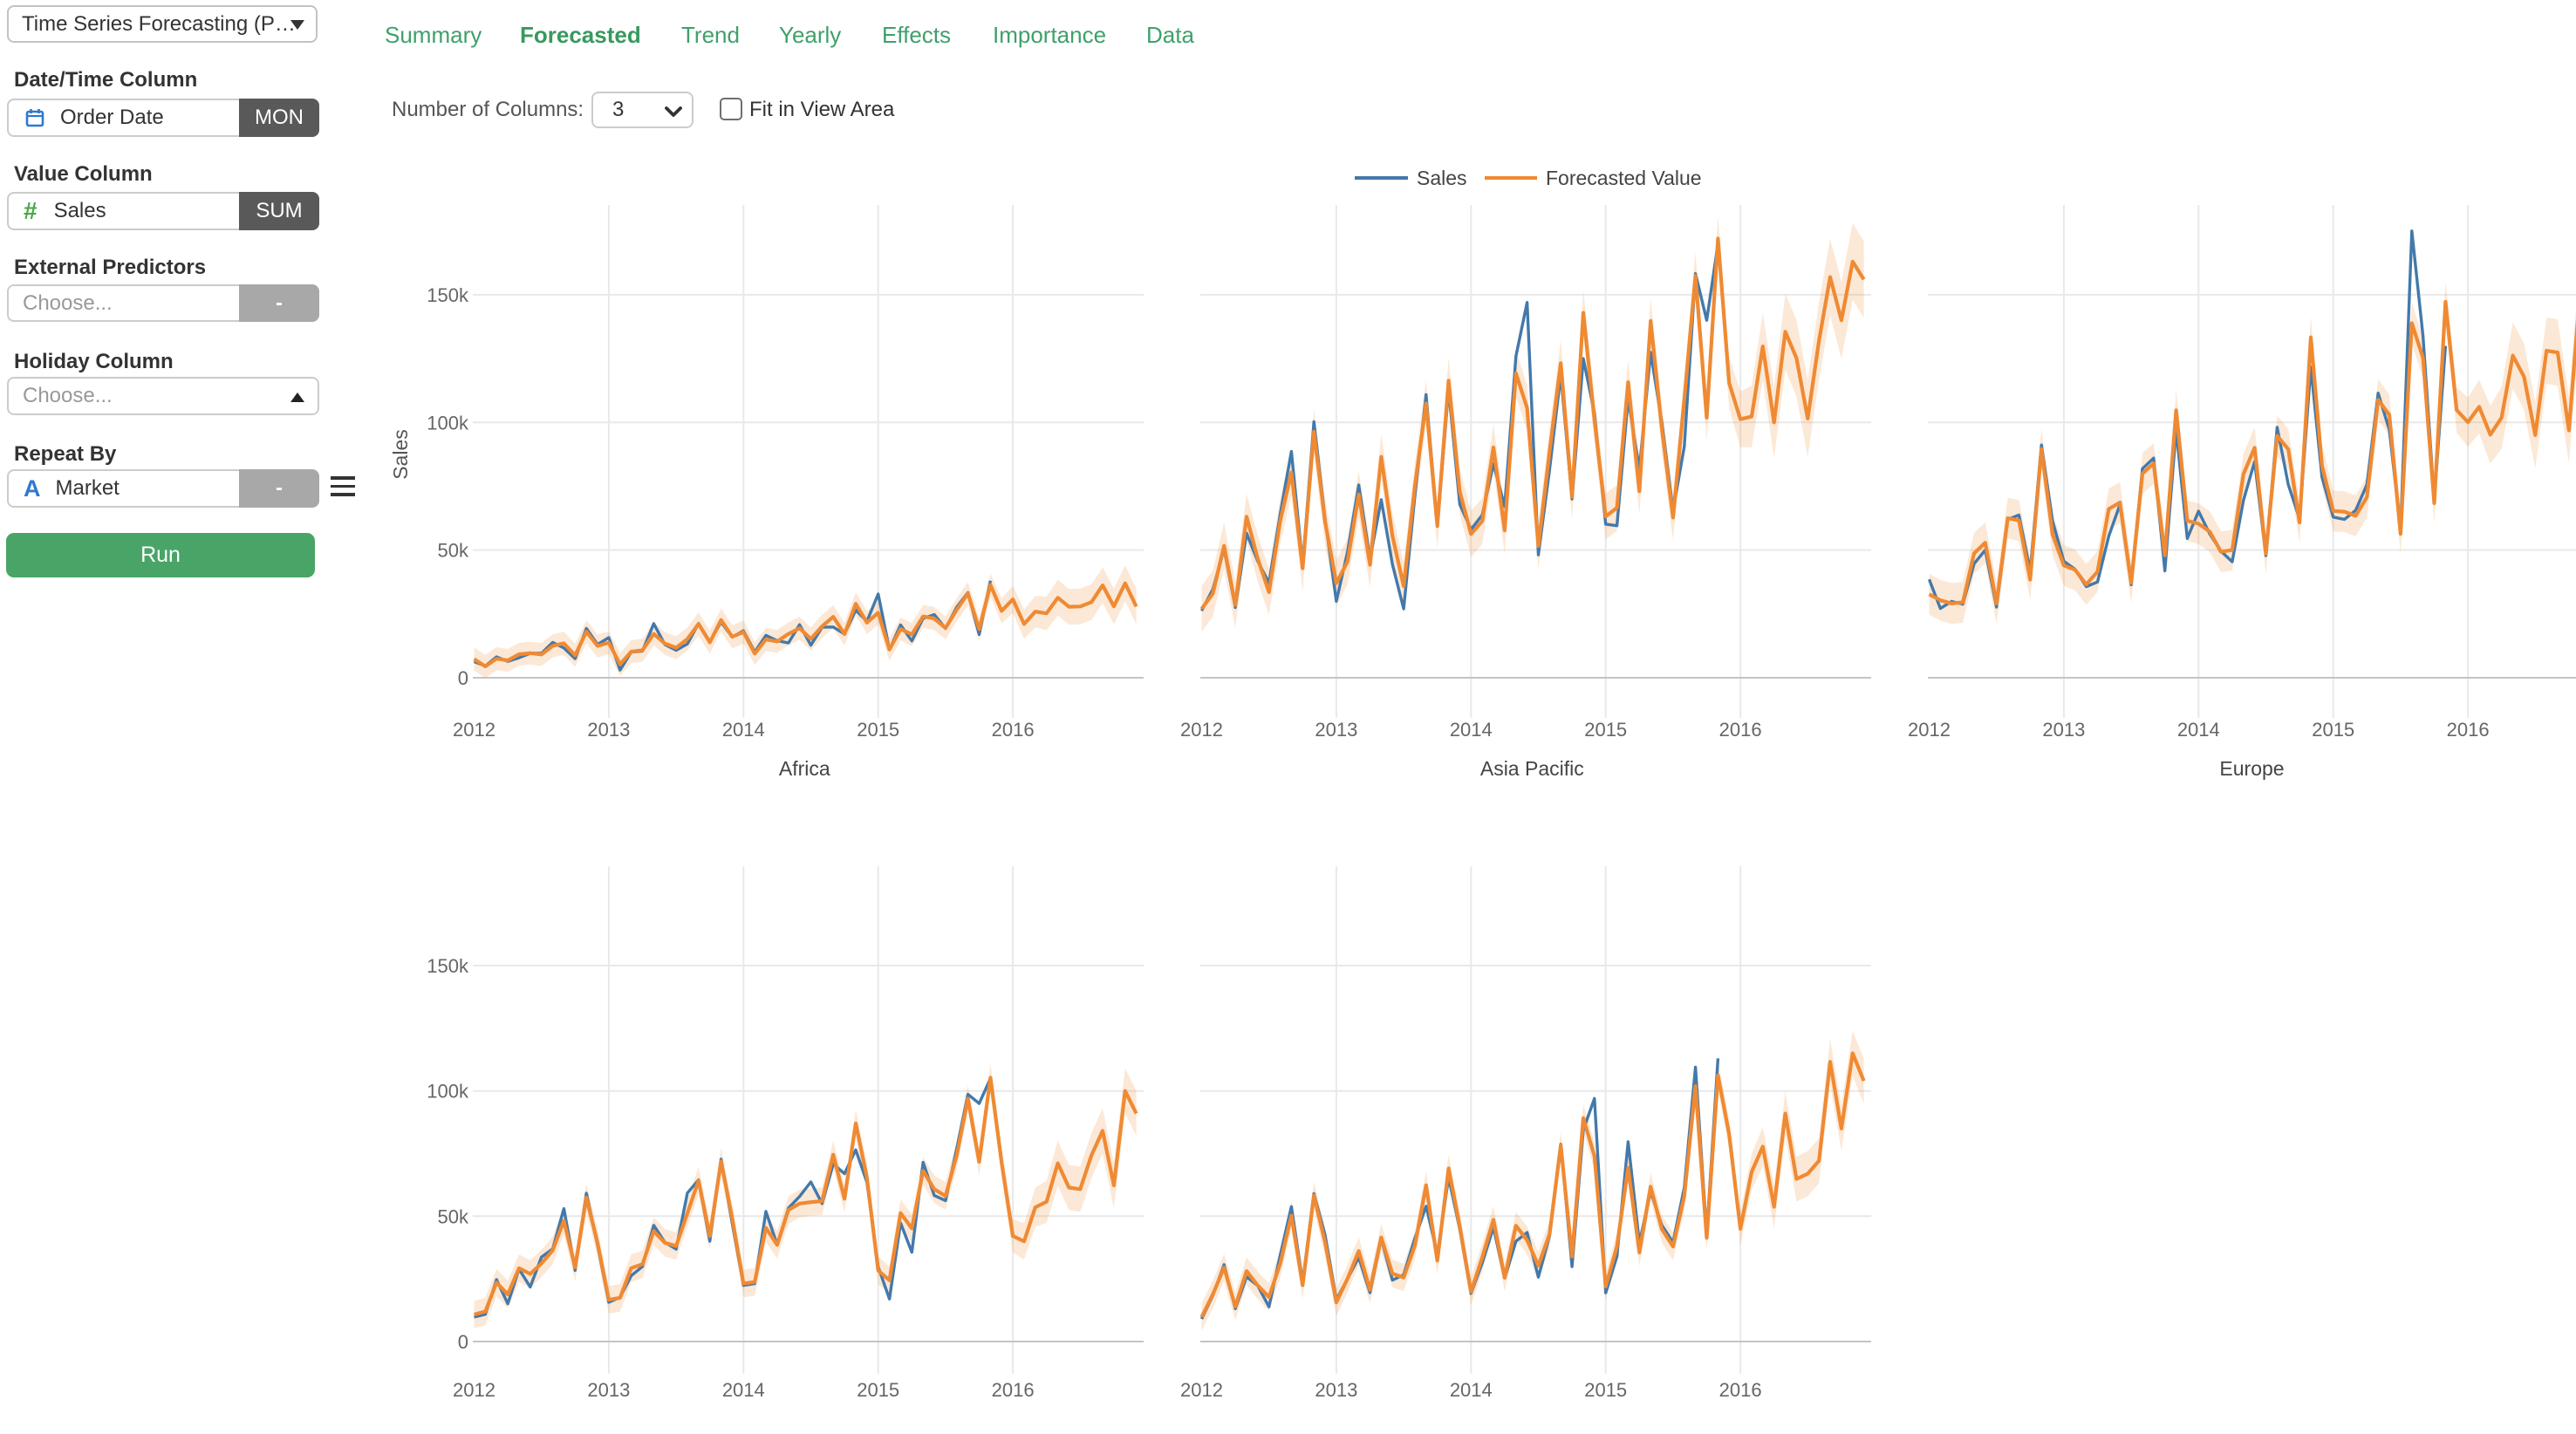  I want to click on svg-text: Europe, so click(2251, 768).